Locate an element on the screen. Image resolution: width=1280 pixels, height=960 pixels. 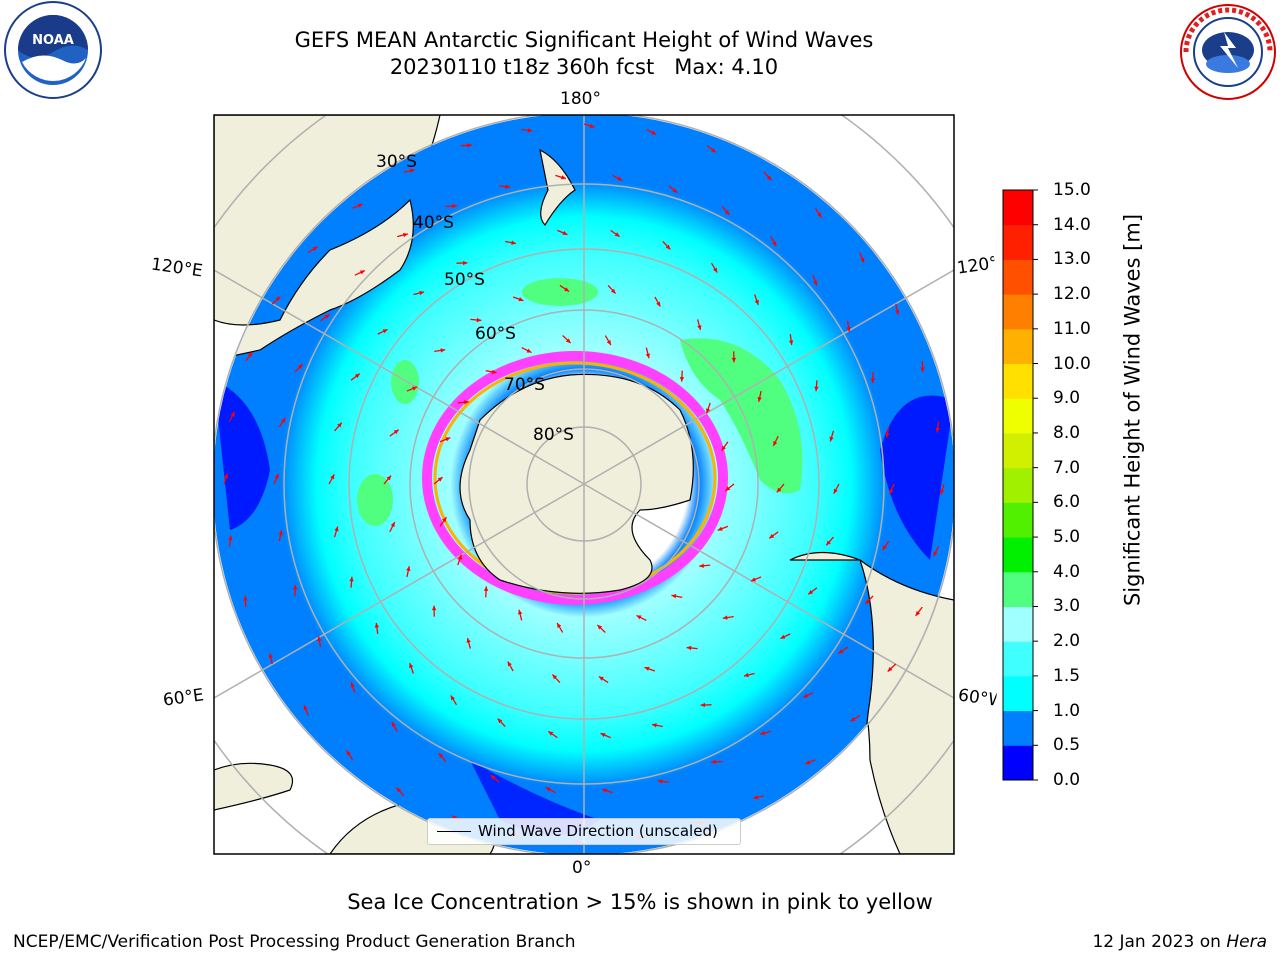
lon-label-180: 180° is located at coordinates (580, 99).